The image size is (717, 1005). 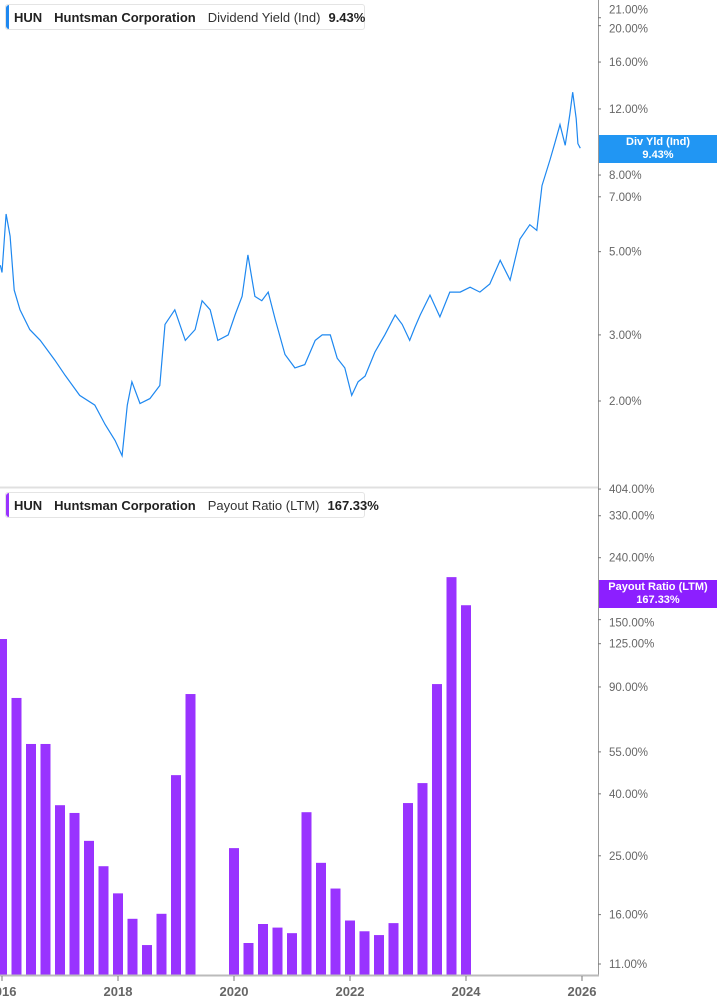 I want to click on x-tick-label: 2016, so click(x=8, y=991).